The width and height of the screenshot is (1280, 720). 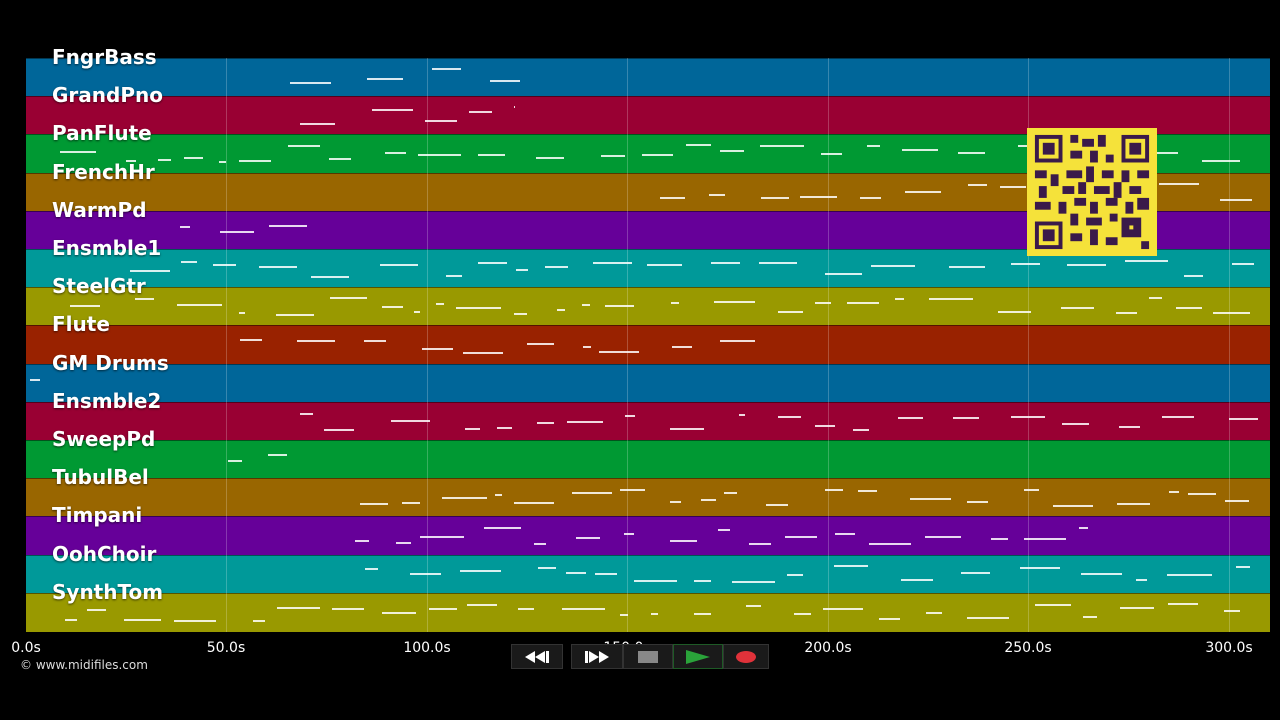 I want to click on transport-controls, so click(x=640, y=657).